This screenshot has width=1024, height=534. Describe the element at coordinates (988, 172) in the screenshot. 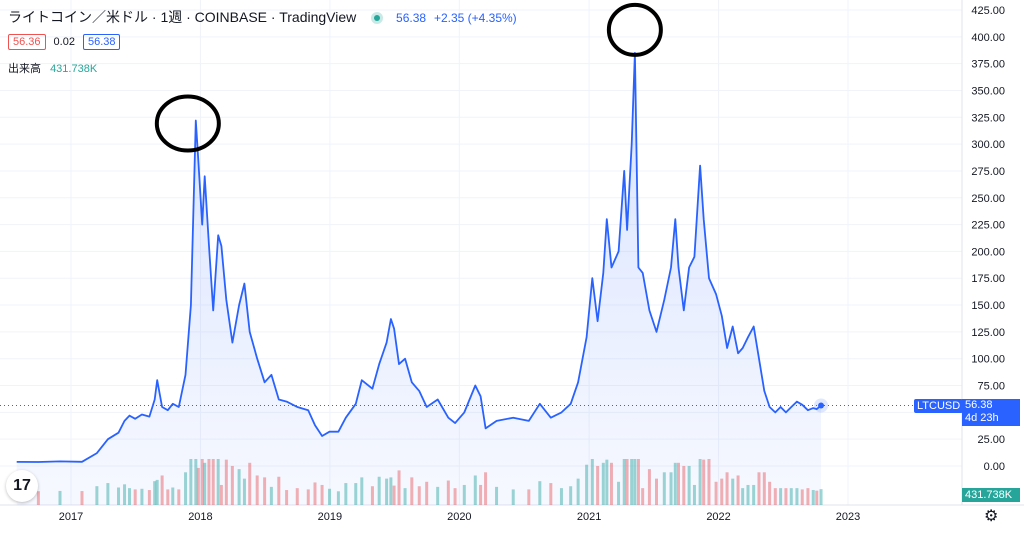

I see `y-tick-label: 275.00` at that location.